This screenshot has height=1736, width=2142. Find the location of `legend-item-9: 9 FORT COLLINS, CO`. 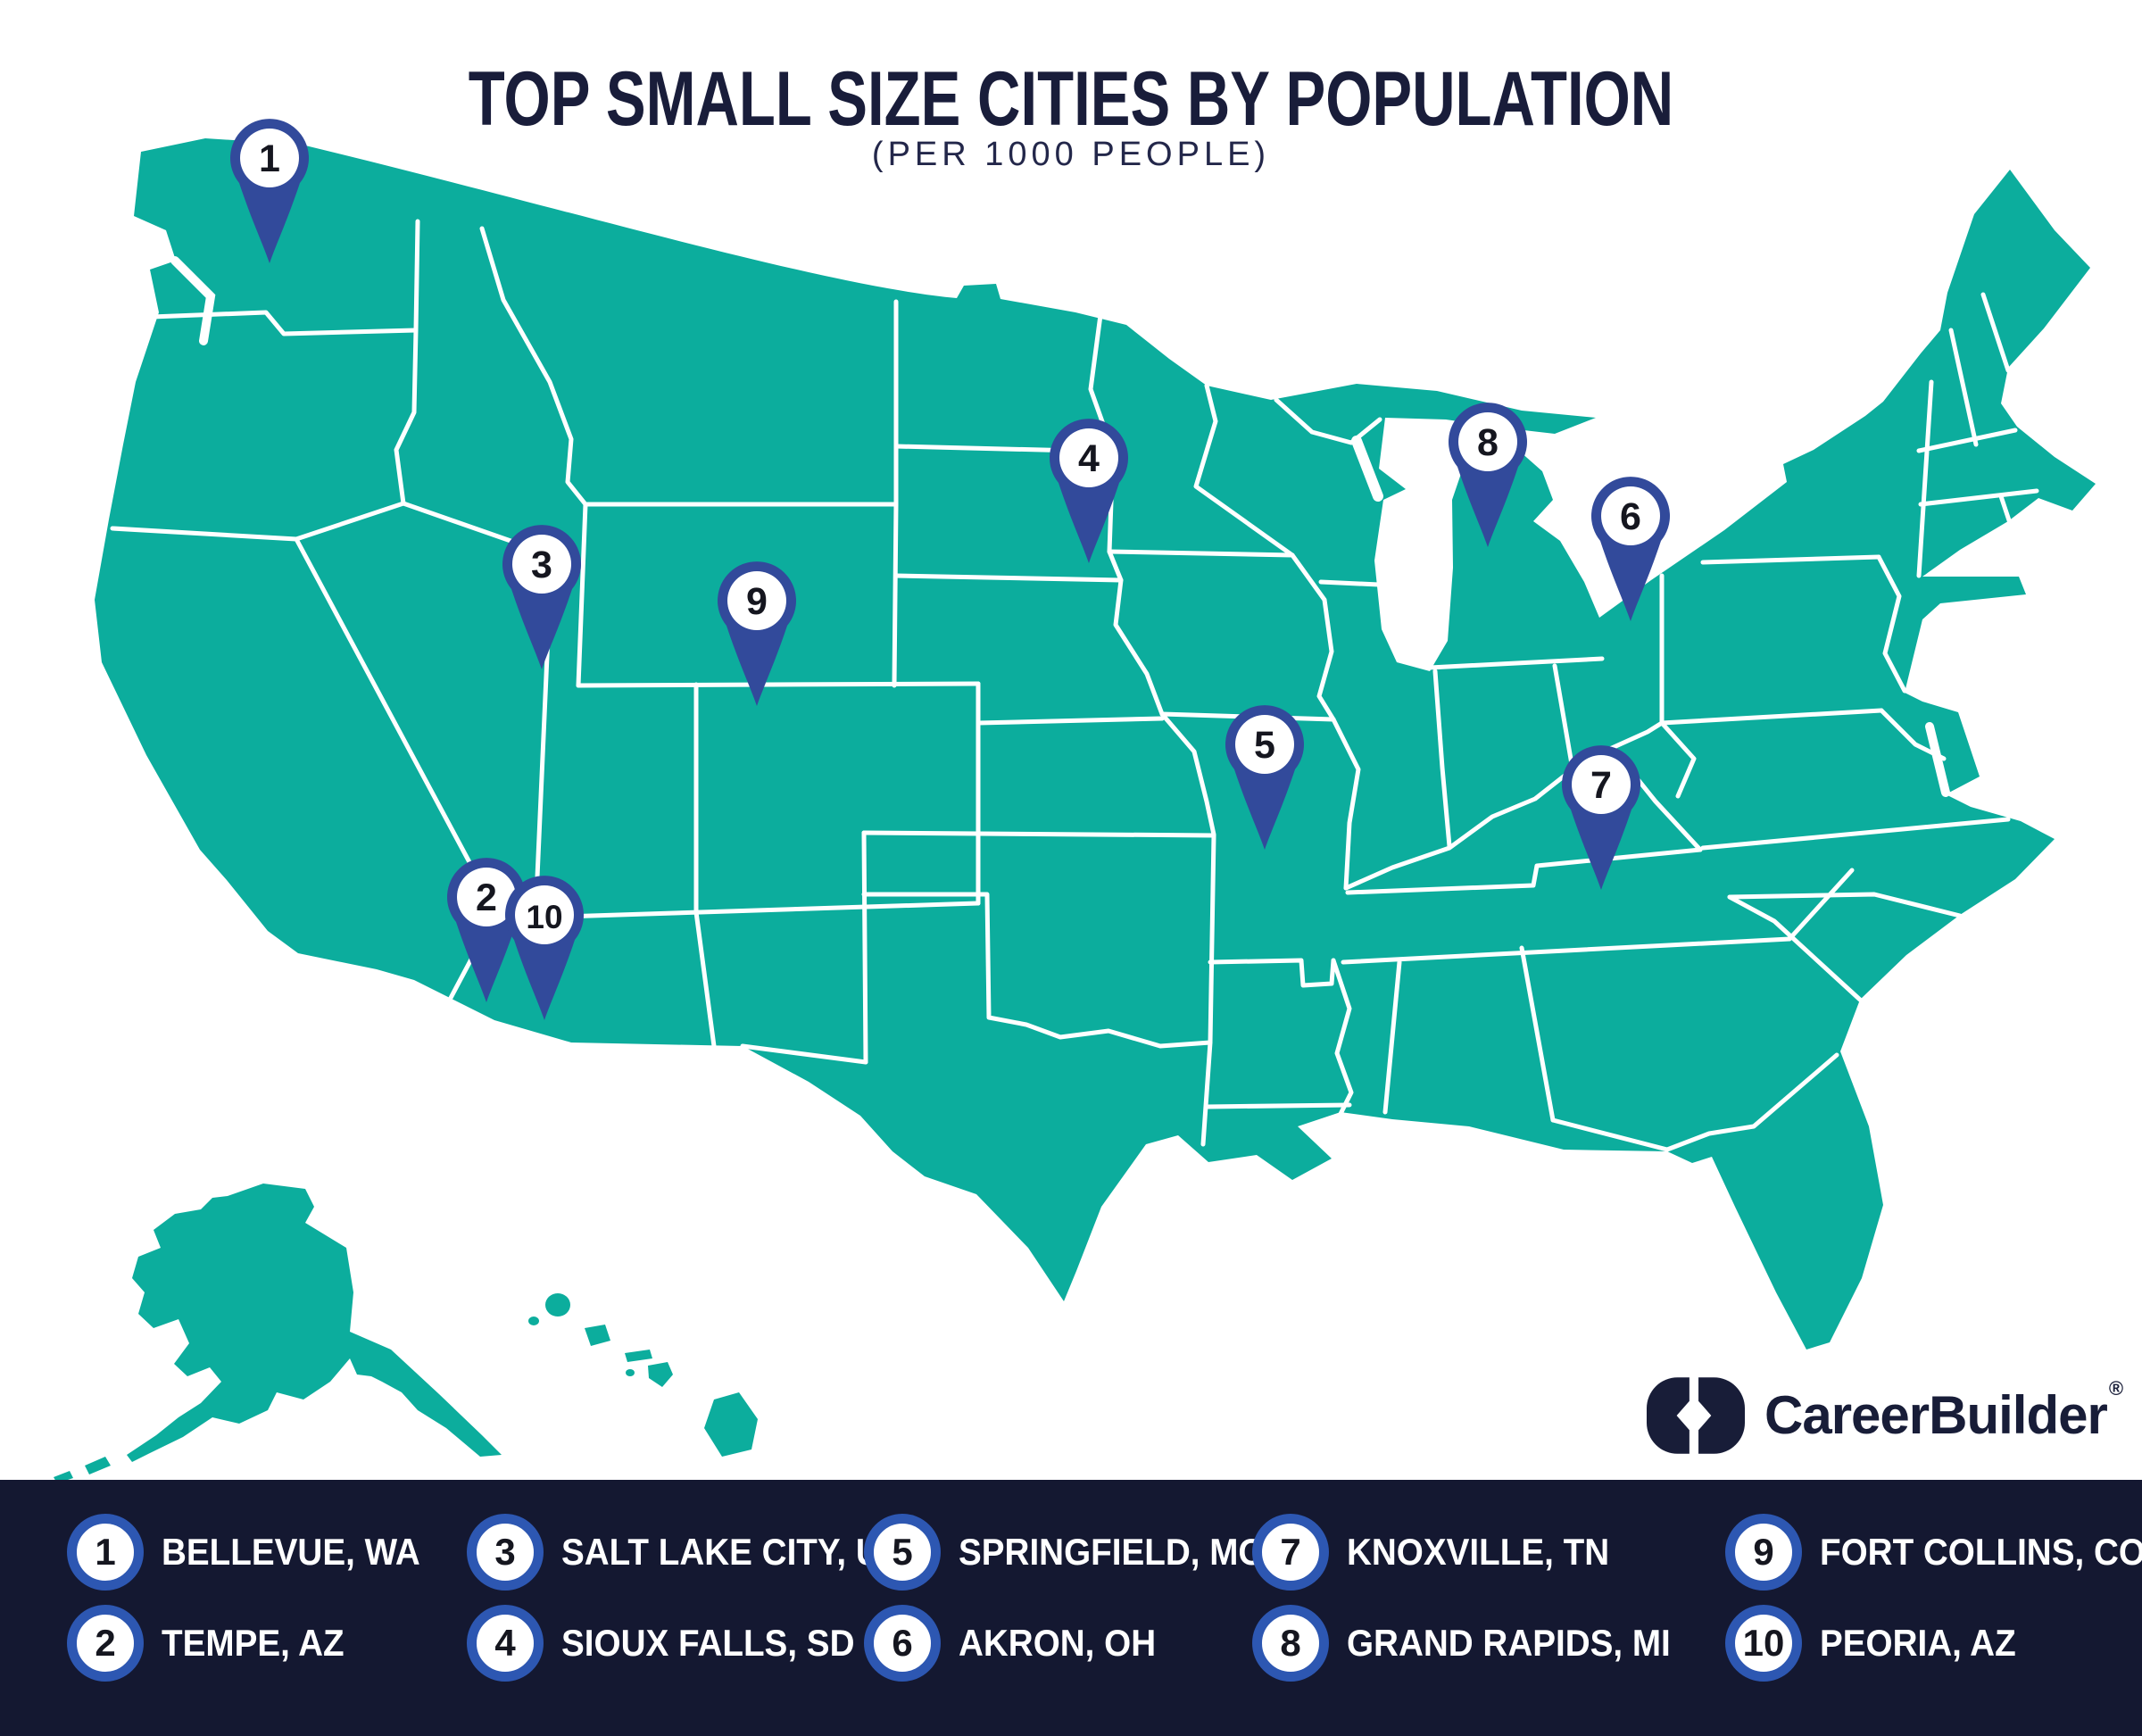

legend-item-9: 9 FORT COLLINS, CO is located at coordinates (1934, 1552).